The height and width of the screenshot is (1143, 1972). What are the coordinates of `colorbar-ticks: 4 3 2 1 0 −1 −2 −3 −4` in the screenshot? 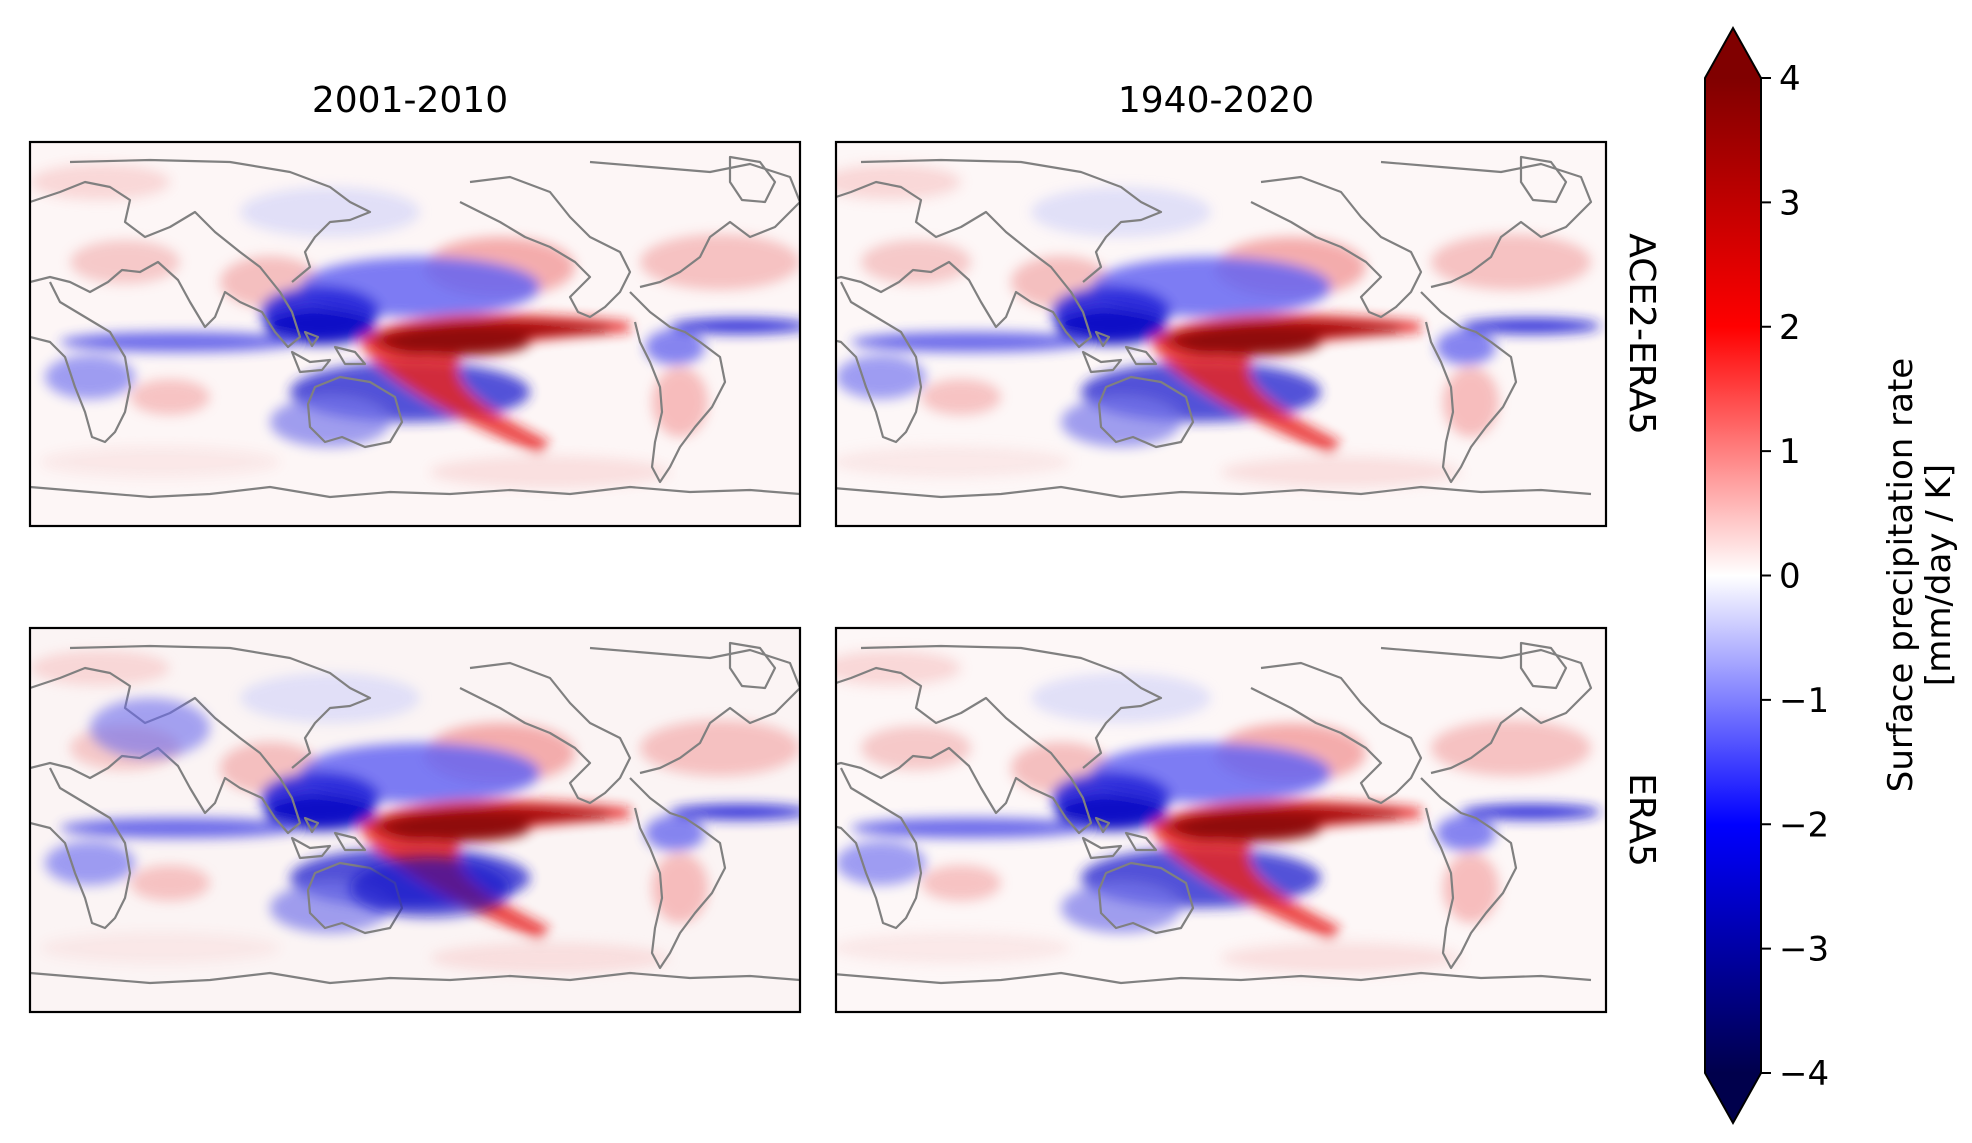 It's located at (1795, 576).